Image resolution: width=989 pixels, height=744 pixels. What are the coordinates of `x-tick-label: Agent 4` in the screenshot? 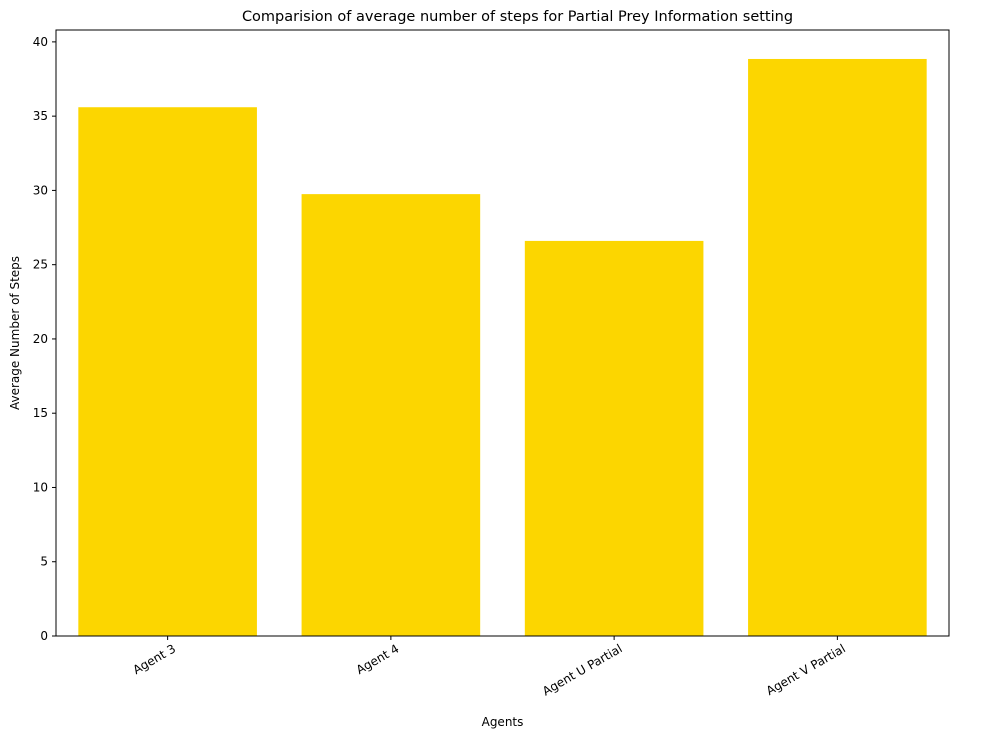 It's located at (378, 659).